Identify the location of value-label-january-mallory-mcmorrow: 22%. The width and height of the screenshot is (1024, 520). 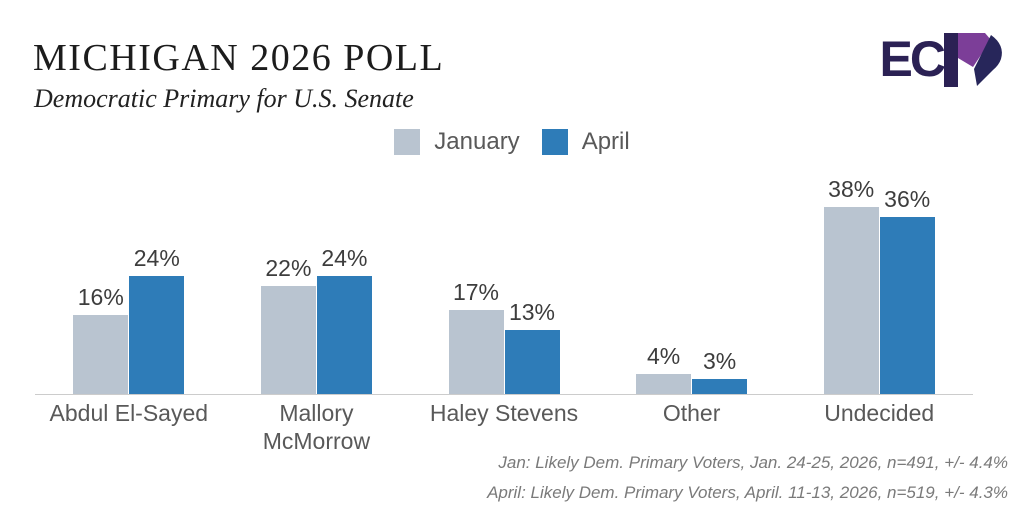
(288, 268).